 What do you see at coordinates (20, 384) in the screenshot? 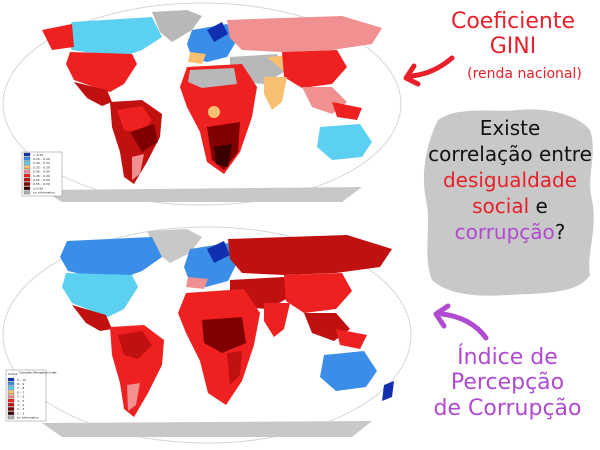
I see `legend-label: 8 – 9` at bounding box center [20, 384].